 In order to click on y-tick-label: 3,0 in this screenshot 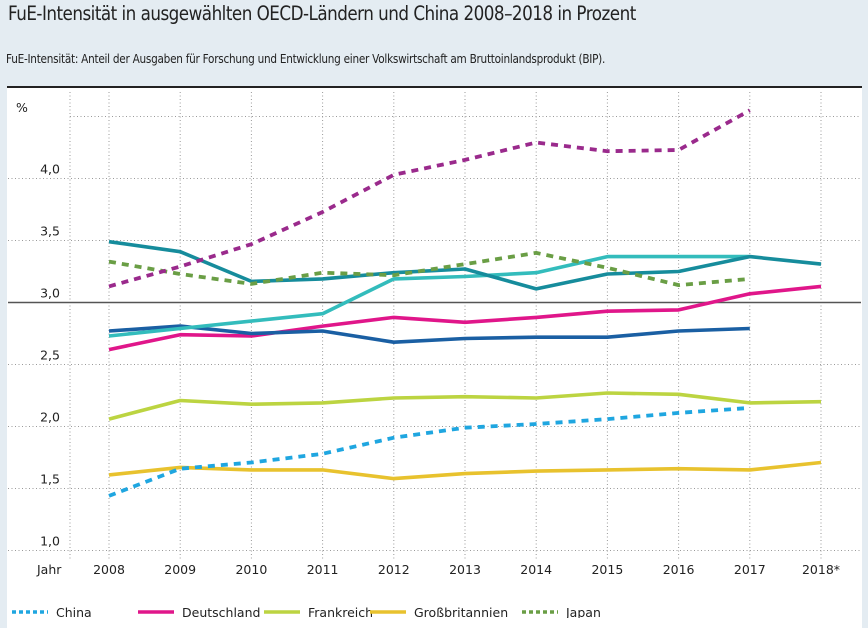, I will do `click(50, 293)`.